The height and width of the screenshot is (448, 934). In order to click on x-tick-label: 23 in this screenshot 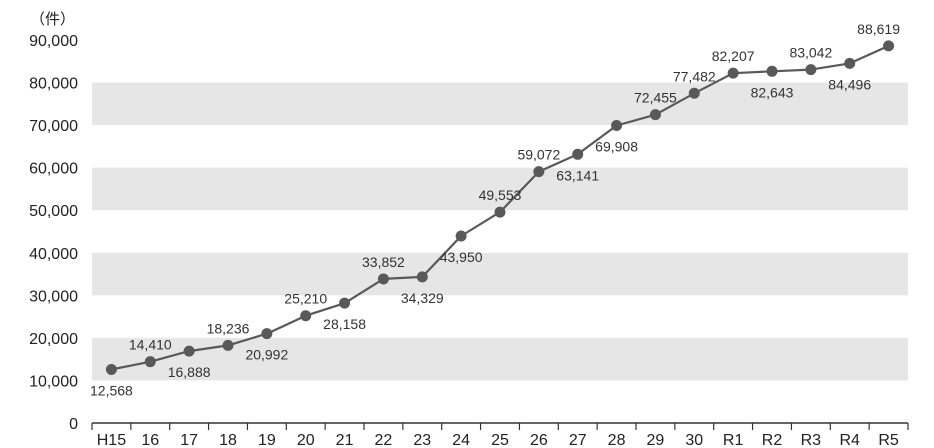, I will do `click(422, 440)`.